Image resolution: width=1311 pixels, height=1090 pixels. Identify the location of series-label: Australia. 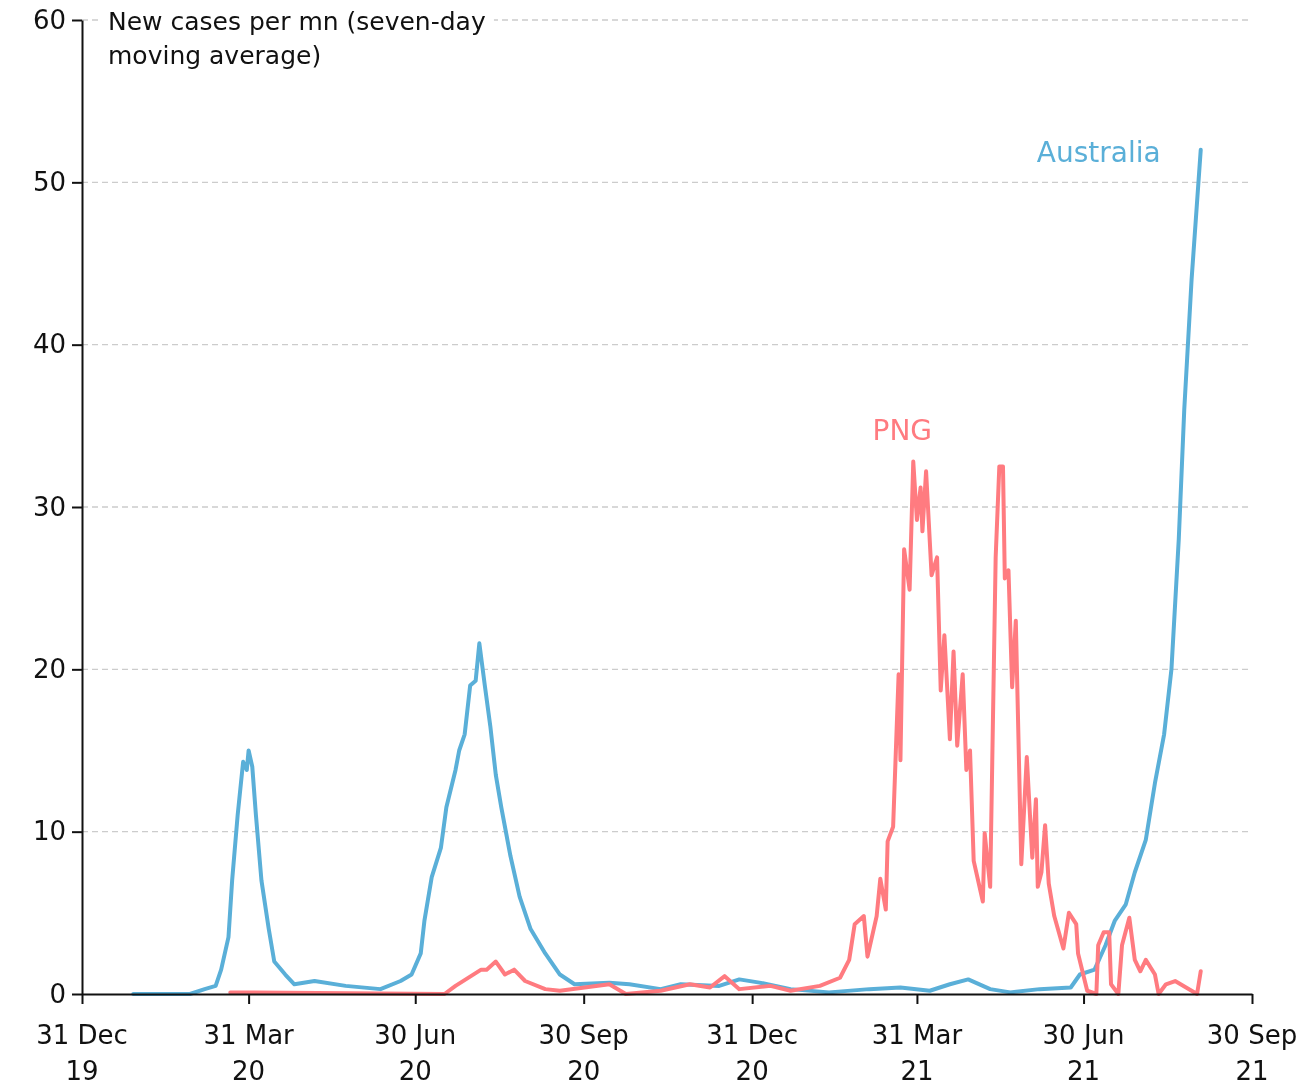
(1098, 152).